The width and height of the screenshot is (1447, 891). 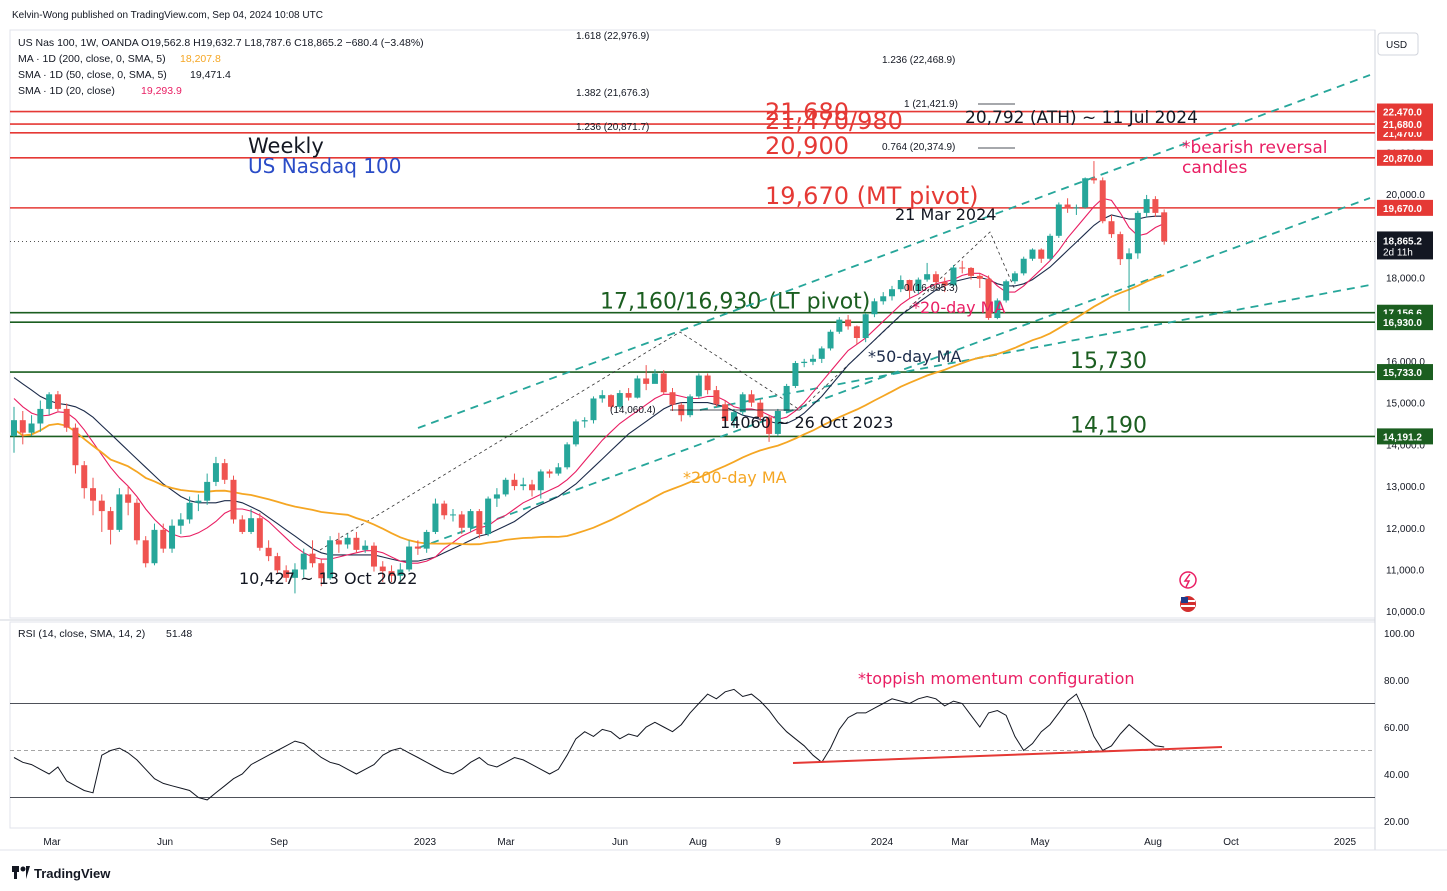 What do you see at coordinates (1398, 252) in the screenshot?
I see `current-price-countdown: 2d 11h` at bounding box center [1398, 252].